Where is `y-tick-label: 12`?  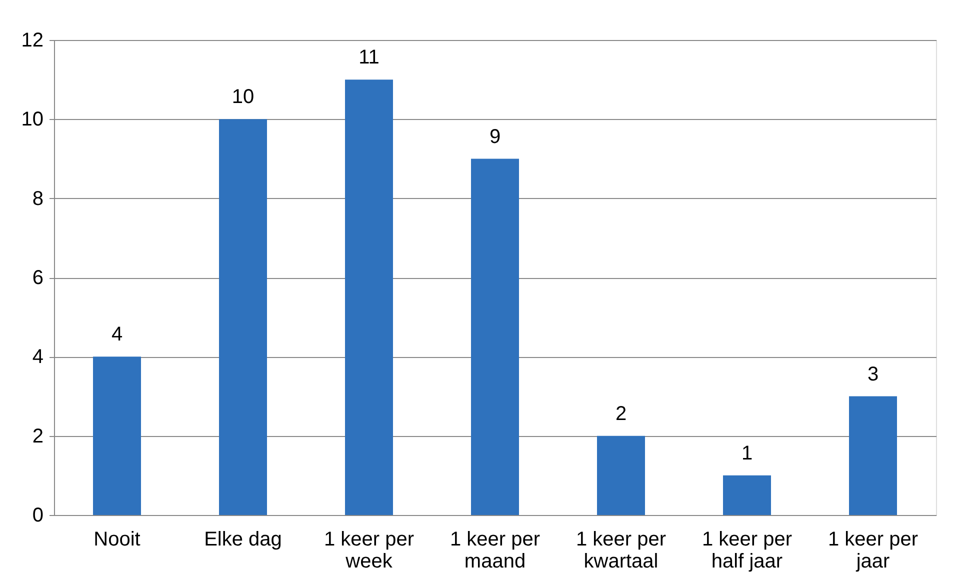 y-tick-label: 12 is located at coordinates (32, 41).